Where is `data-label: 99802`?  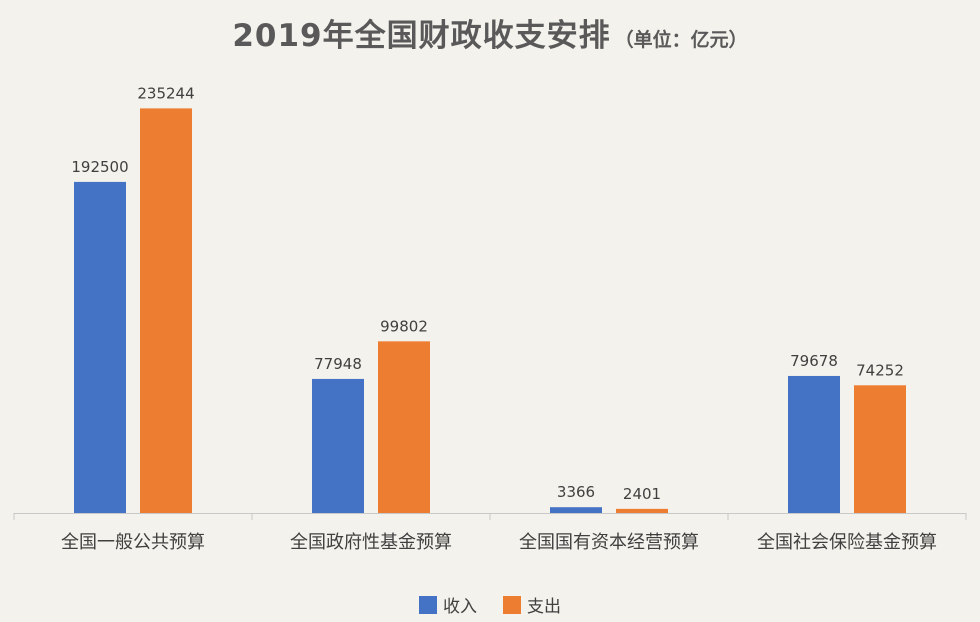
data-label: 99802 is located at coordinates (404, 326).